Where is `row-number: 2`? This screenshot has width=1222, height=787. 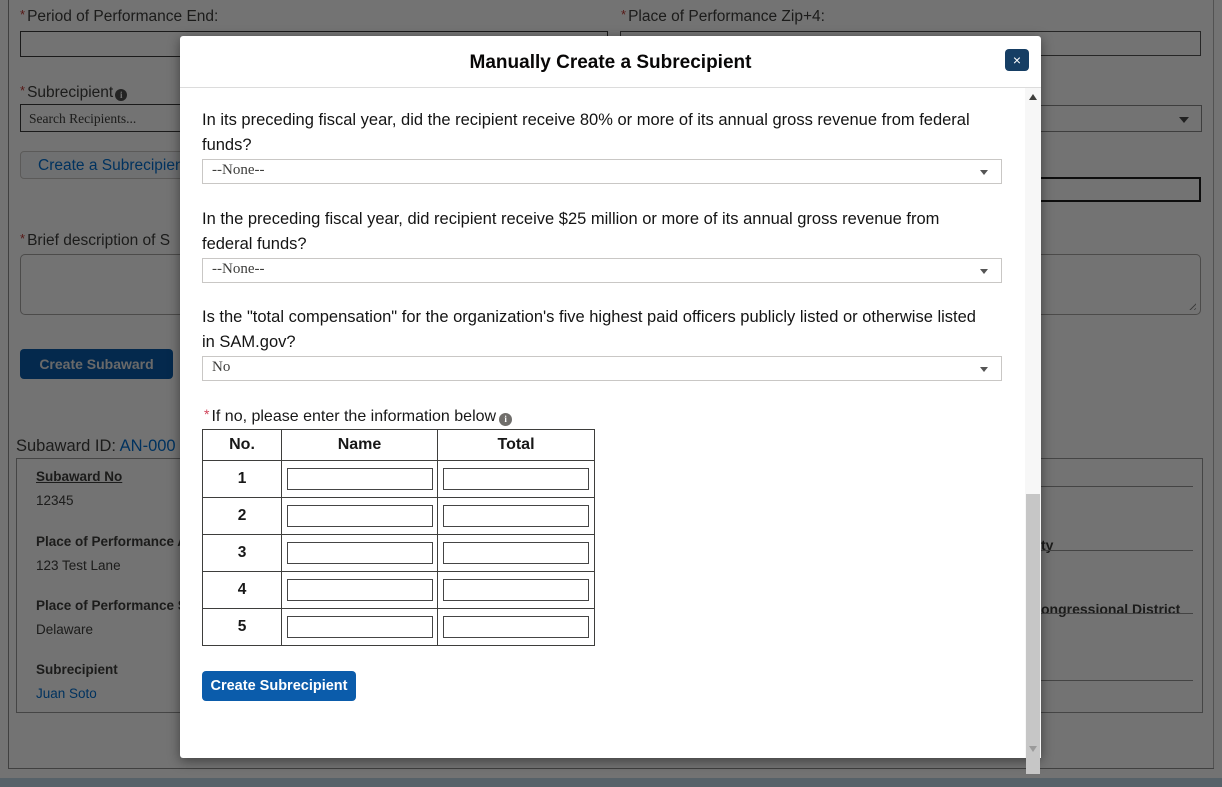 row-number: 2 is located at coordinates (242, 516).